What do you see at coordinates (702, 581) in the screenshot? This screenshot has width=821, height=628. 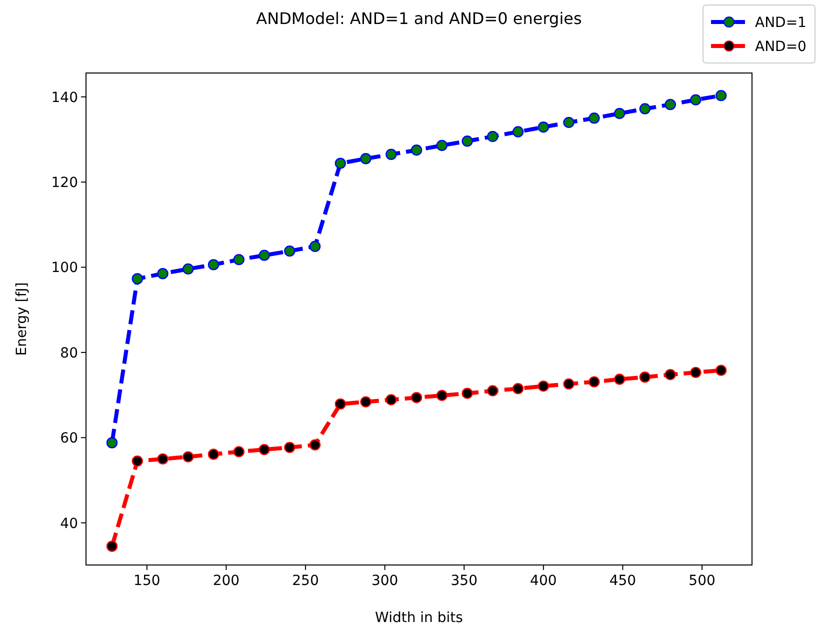 I see `x-tick-label: 500` at bounding box center [702, 581].